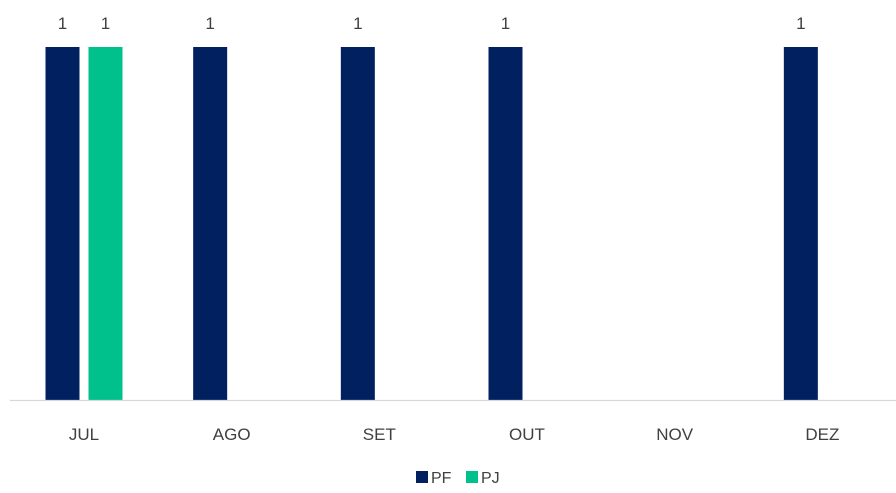 The height and width of the screenshot is (493, 896). I want to click on data-label-pf-set: 1, so click(357, 23).